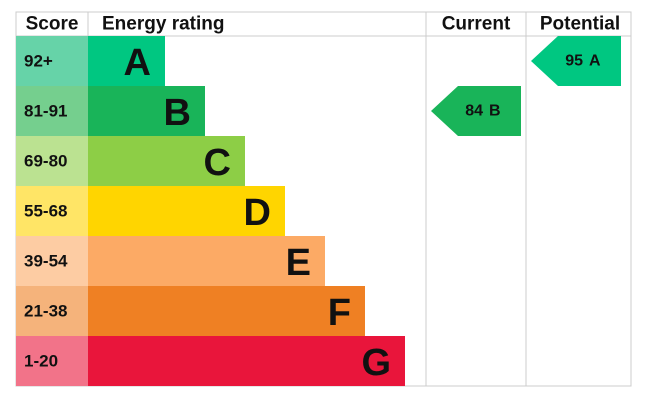 This screenshot has width=652, height=414. What do you see at coordinates (137, 63) in the screenshot?
I see `rating-letter: A` at bounding box center [137, 63].